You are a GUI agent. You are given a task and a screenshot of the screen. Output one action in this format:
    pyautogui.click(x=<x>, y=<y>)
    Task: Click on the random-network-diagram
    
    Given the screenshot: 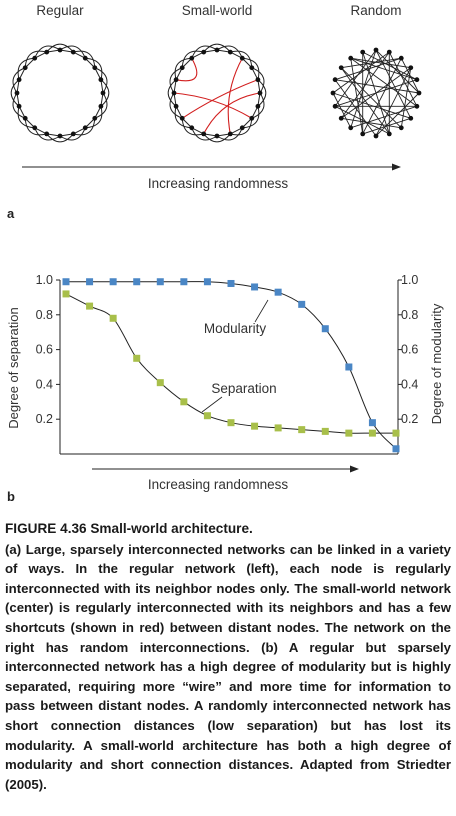 What is the action you would take?
    pyautogui.click(x=376, y=93)
    